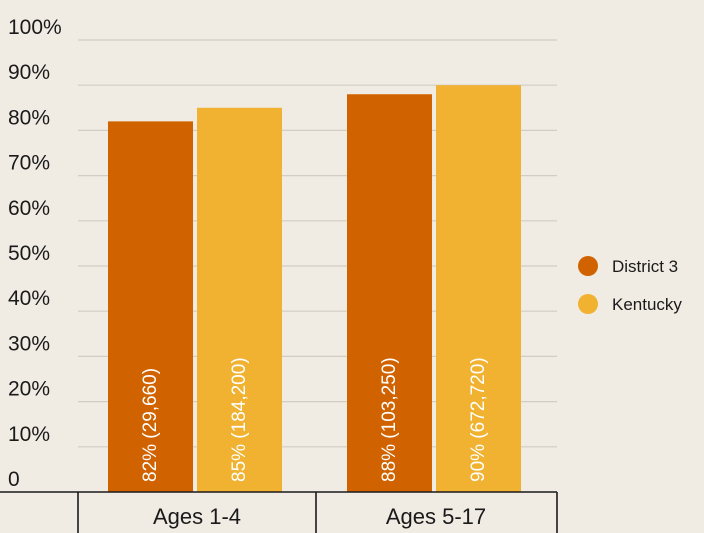  What do you see at coordinates (29, 117) in the screenshot?
I see `y-tick-label: 80%` at bounding box center [29, 117].